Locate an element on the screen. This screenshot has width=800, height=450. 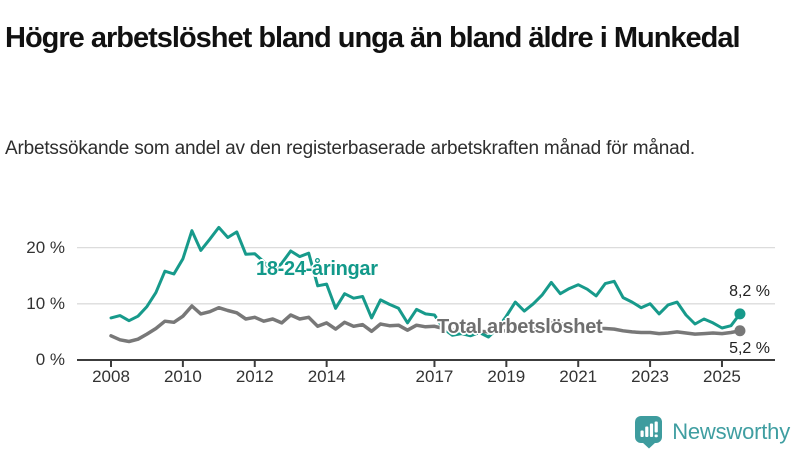
newsworthy-logo-text: Newsworthy is located at coordinates (731, 431).